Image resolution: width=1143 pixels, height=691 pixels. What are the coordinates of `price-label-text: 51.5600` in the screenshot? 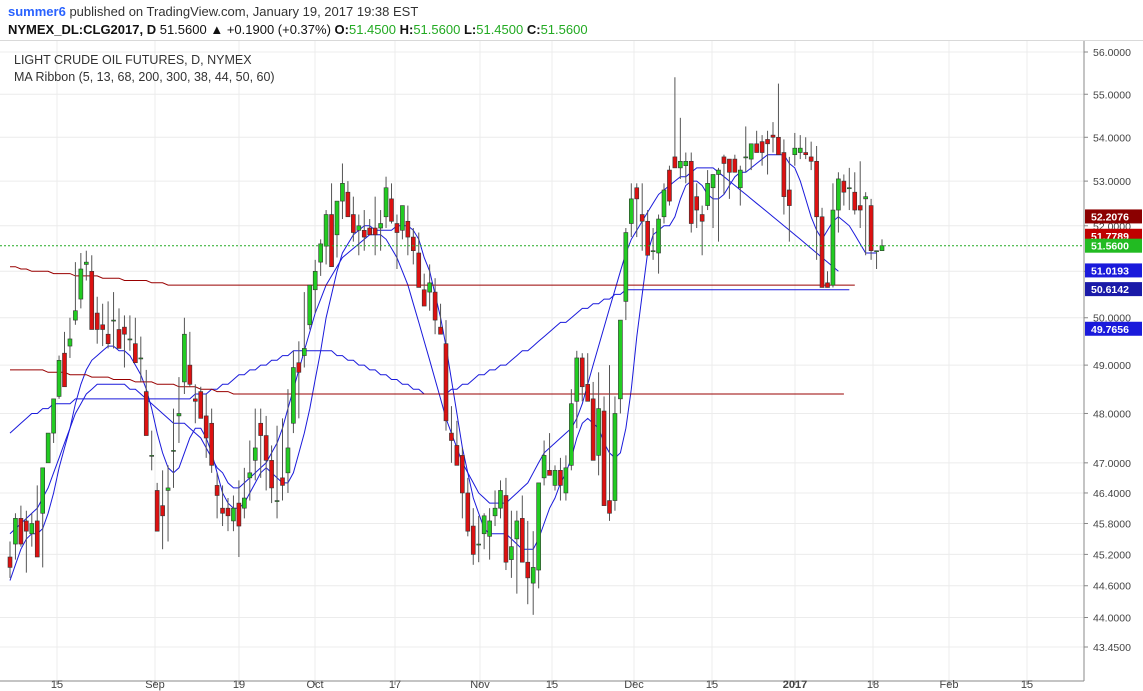 It's located at (1110, 247).